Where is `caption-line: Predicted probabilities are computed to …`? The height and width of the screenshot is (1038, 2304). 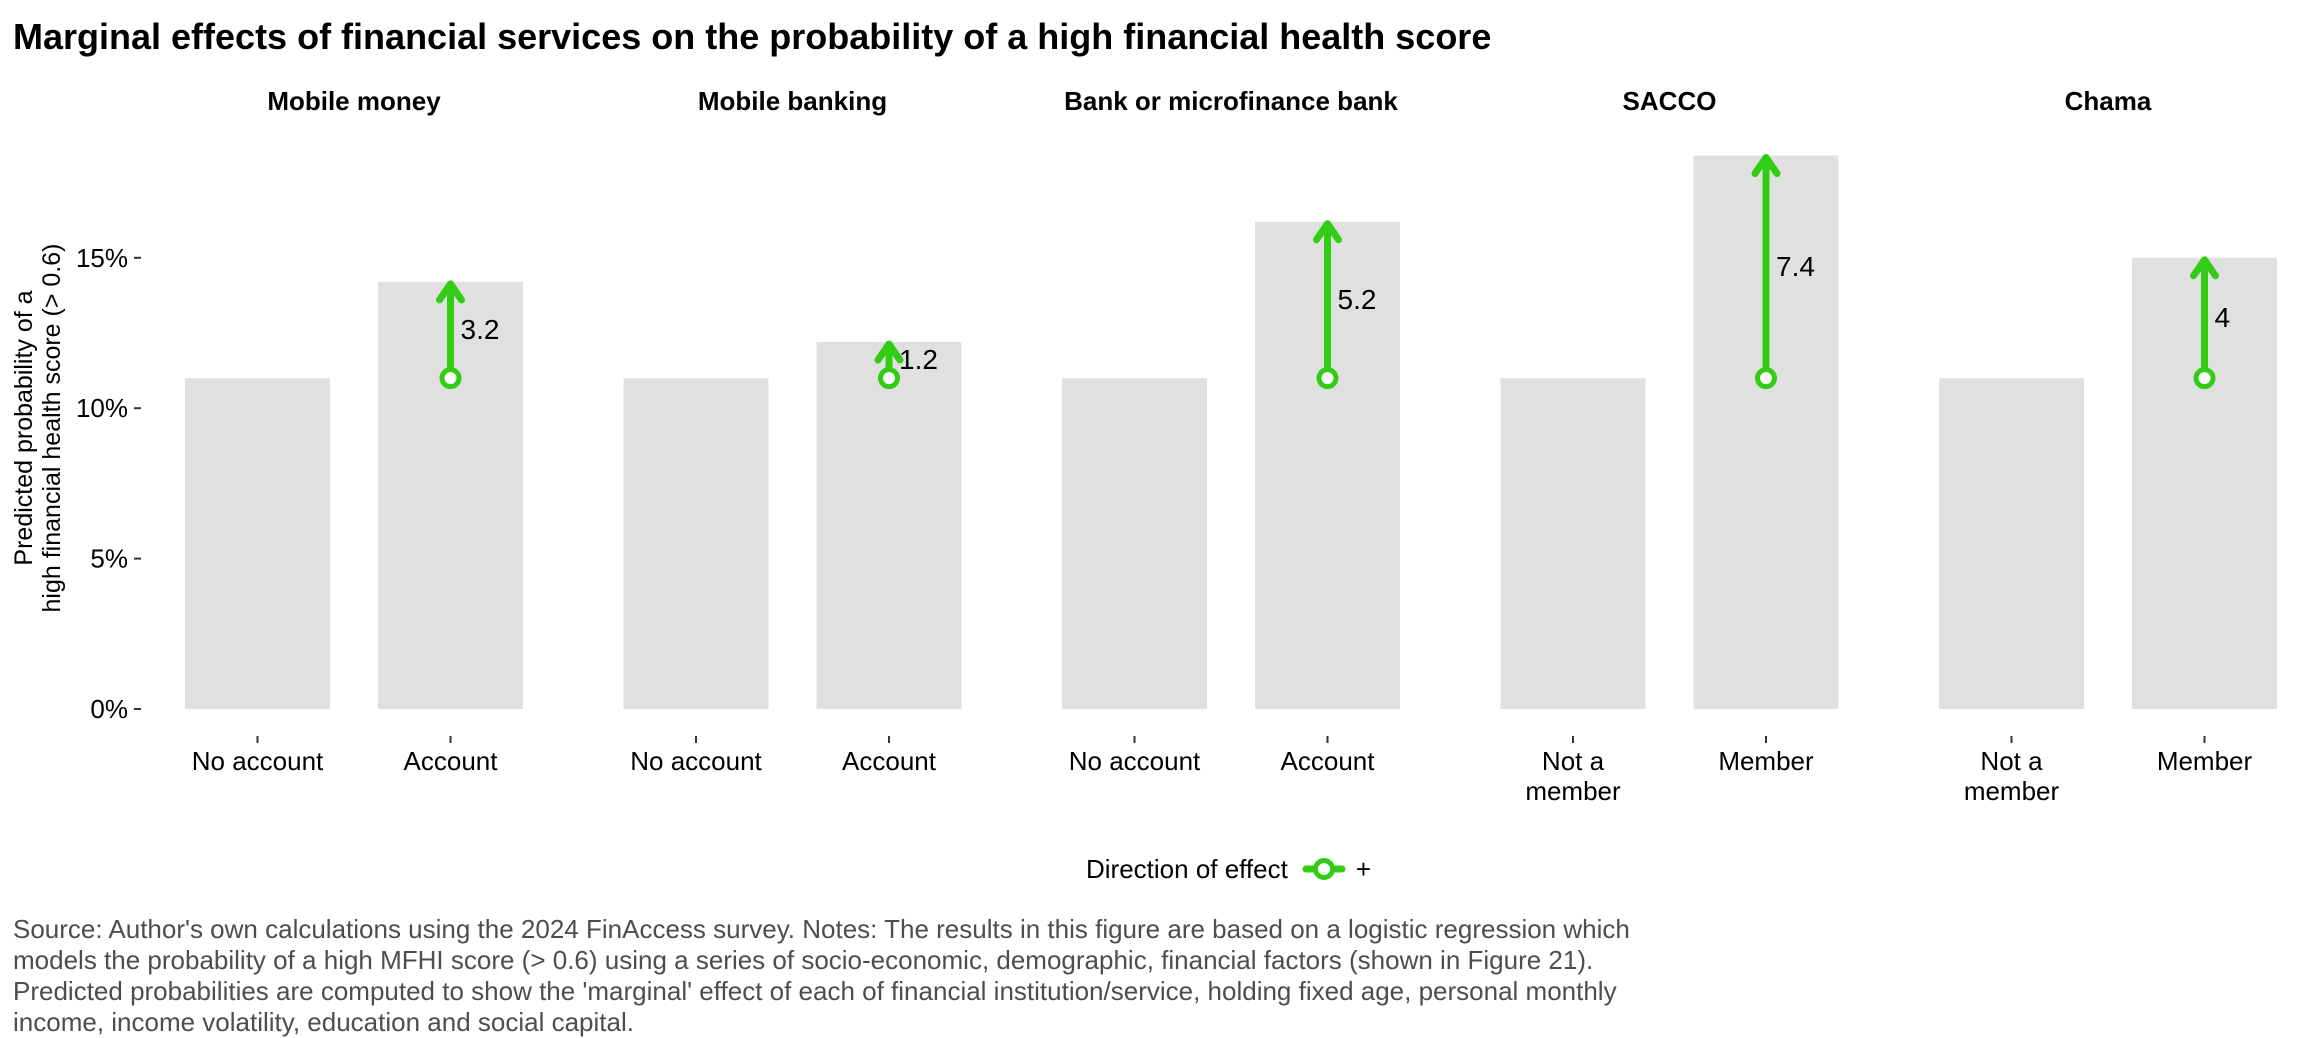 caption-line: Predicted probabilities are computed to … is located at coordinates (815, 991).